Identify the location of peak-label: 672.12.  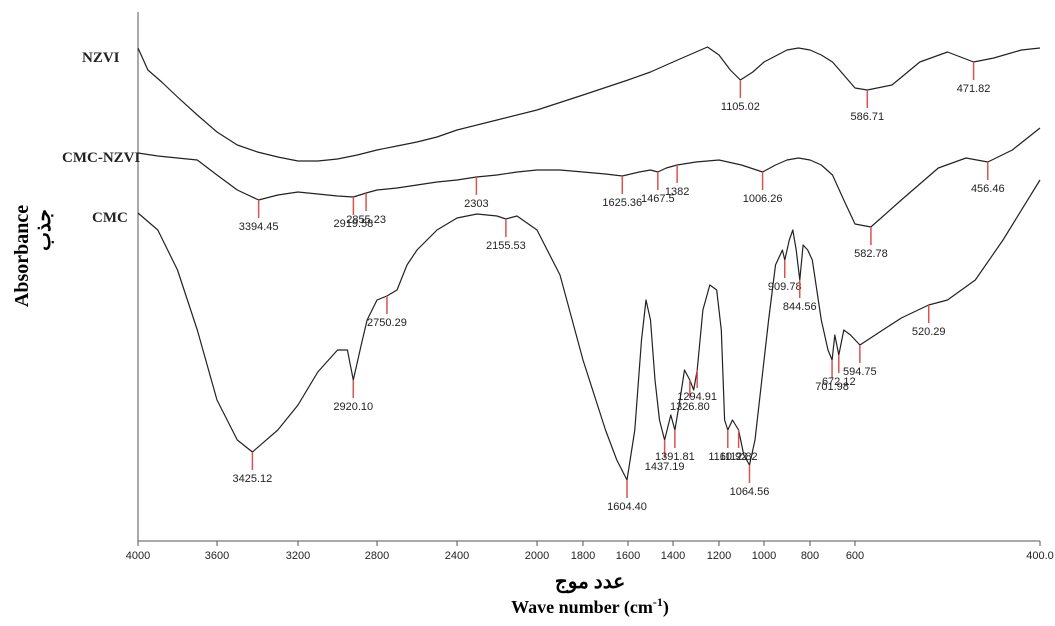
(839, 382).